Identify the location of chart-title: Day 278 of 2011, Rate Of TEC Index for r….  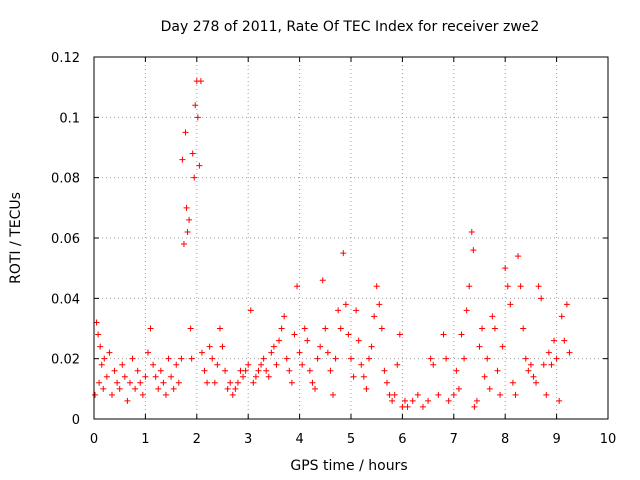
(350, 27).